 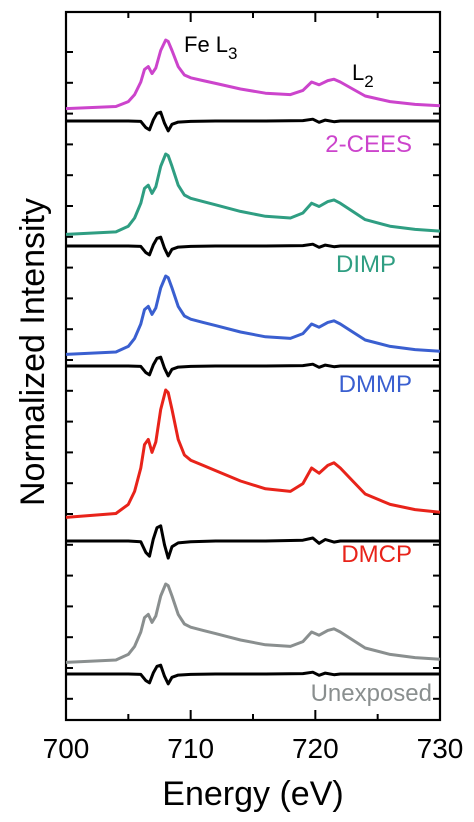 I want to click on x-tick-label: 730, so click(x=440, y=748).